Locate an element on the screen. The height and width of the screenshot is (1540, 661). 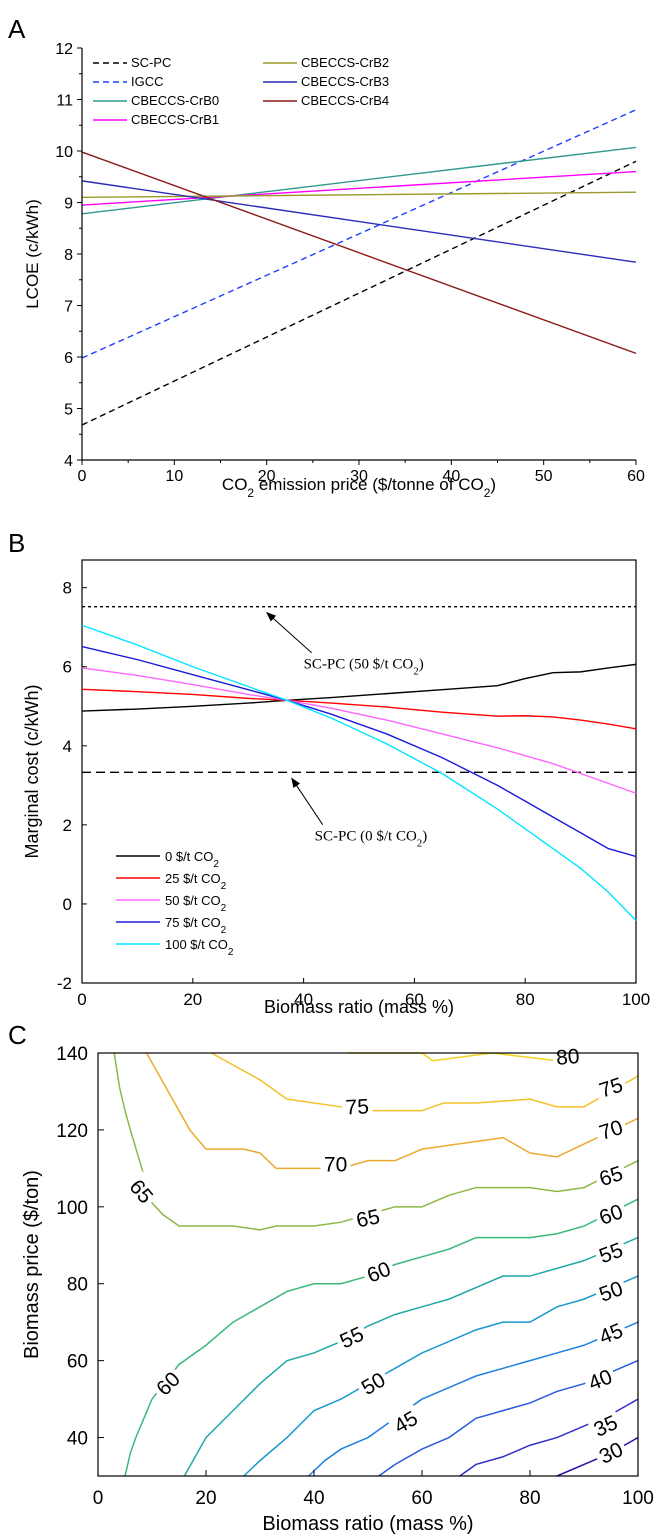
x-axis-title-part: ) is located at coordinates (493, 484).